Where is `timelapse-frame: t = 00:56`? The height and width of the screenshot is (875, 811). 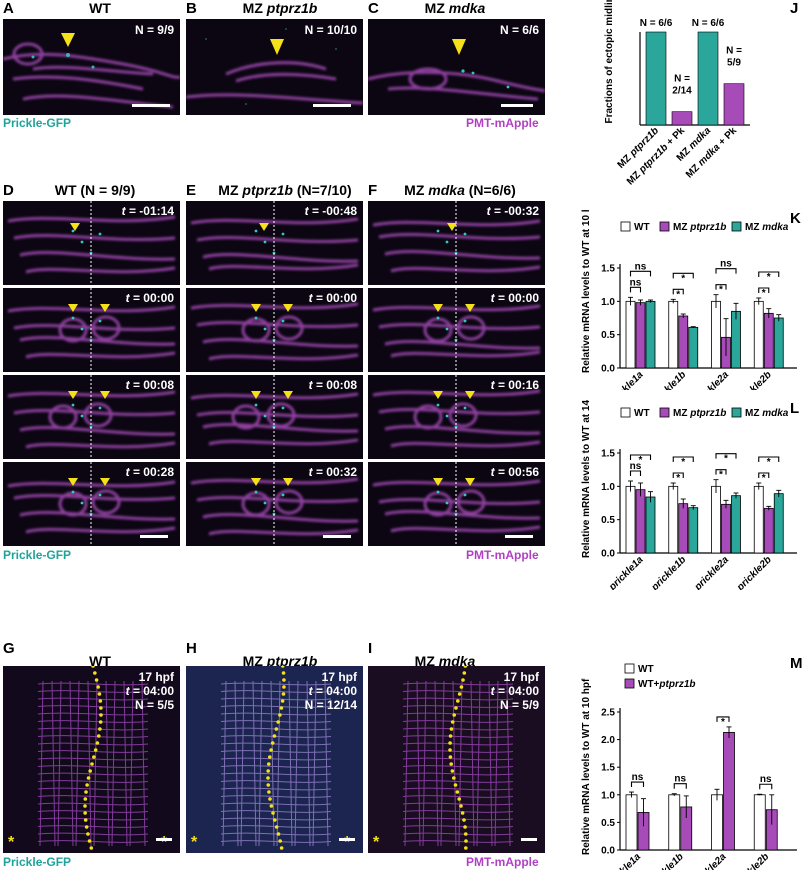 timelapse-frame: t = 00:56 is located at coordinates (456, 504).